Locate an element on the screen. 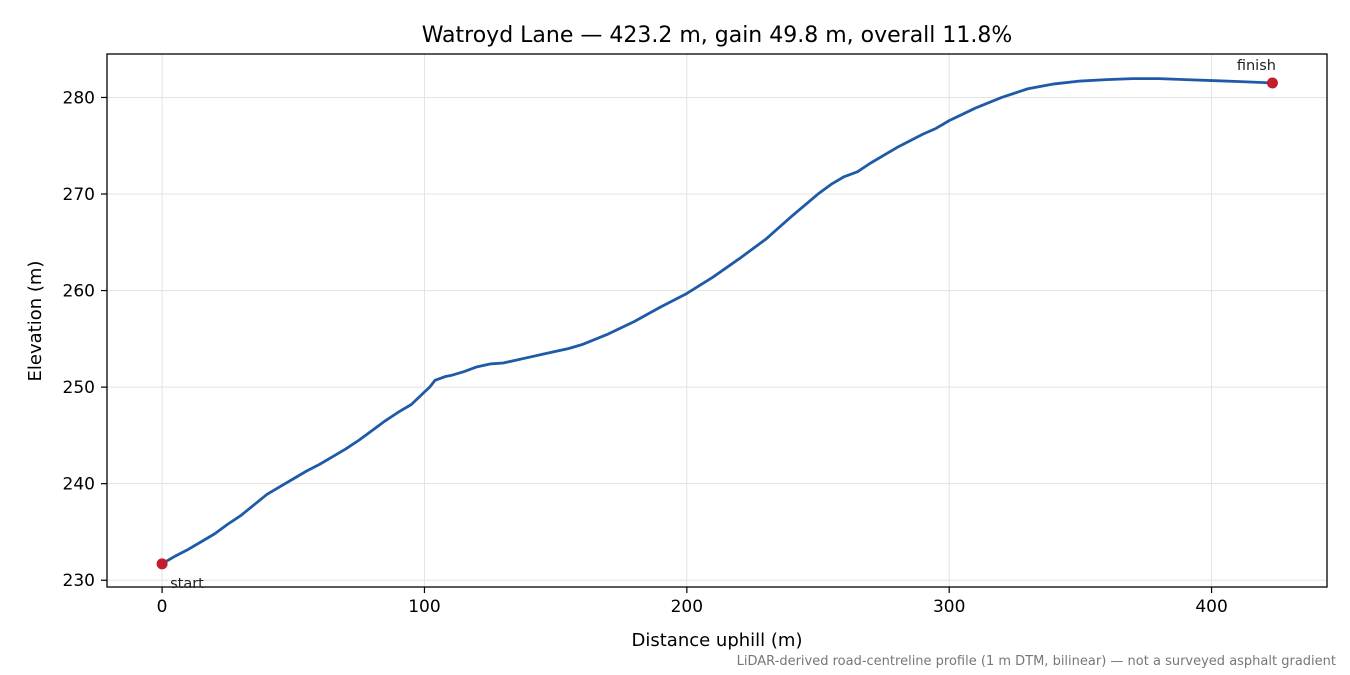  x-tick-label: 100 is located at coordinates (424, 607).